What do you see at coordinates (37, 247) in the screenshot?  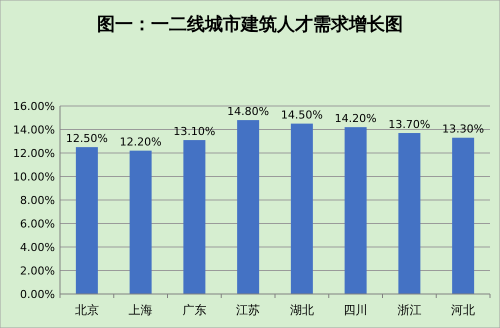 I see `y-tick-label: 4.00%` at bounding box center [37, 247].